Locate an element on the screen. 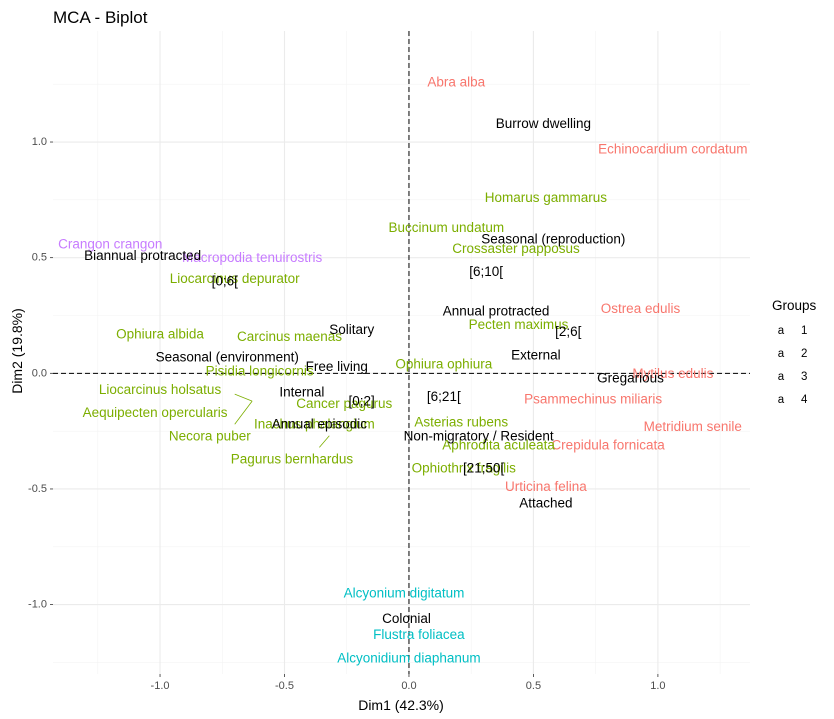 Image resolution: width=834 pixels, height=719 pixels. point-label: Pagurus bernhardus is located at coordinates (292, 458).